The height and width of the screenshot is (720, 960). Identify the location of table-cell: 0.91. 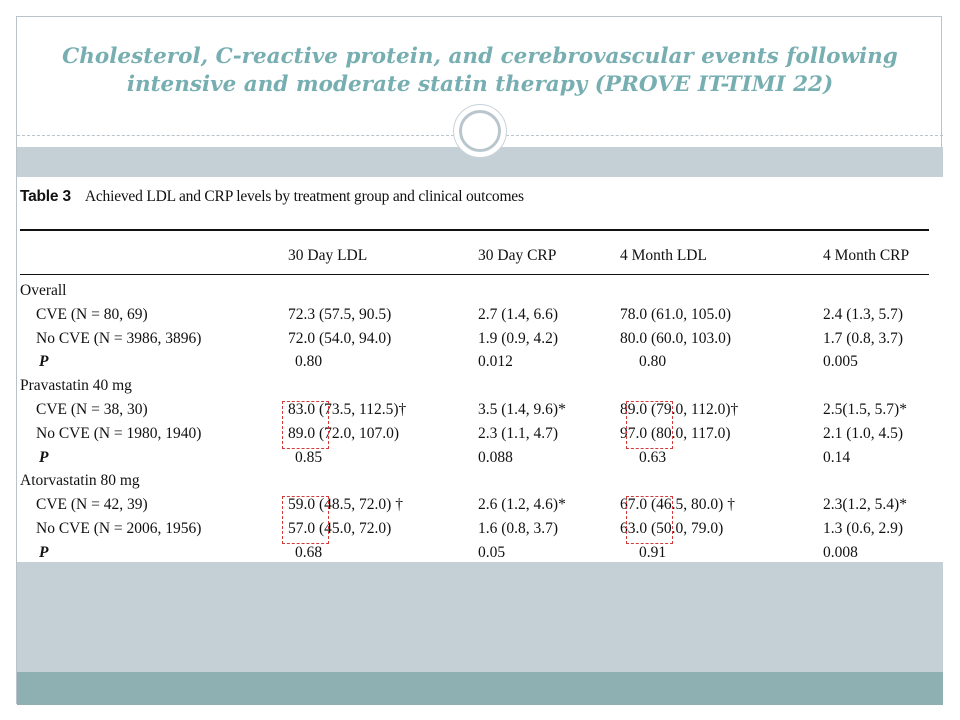
(653, 552).